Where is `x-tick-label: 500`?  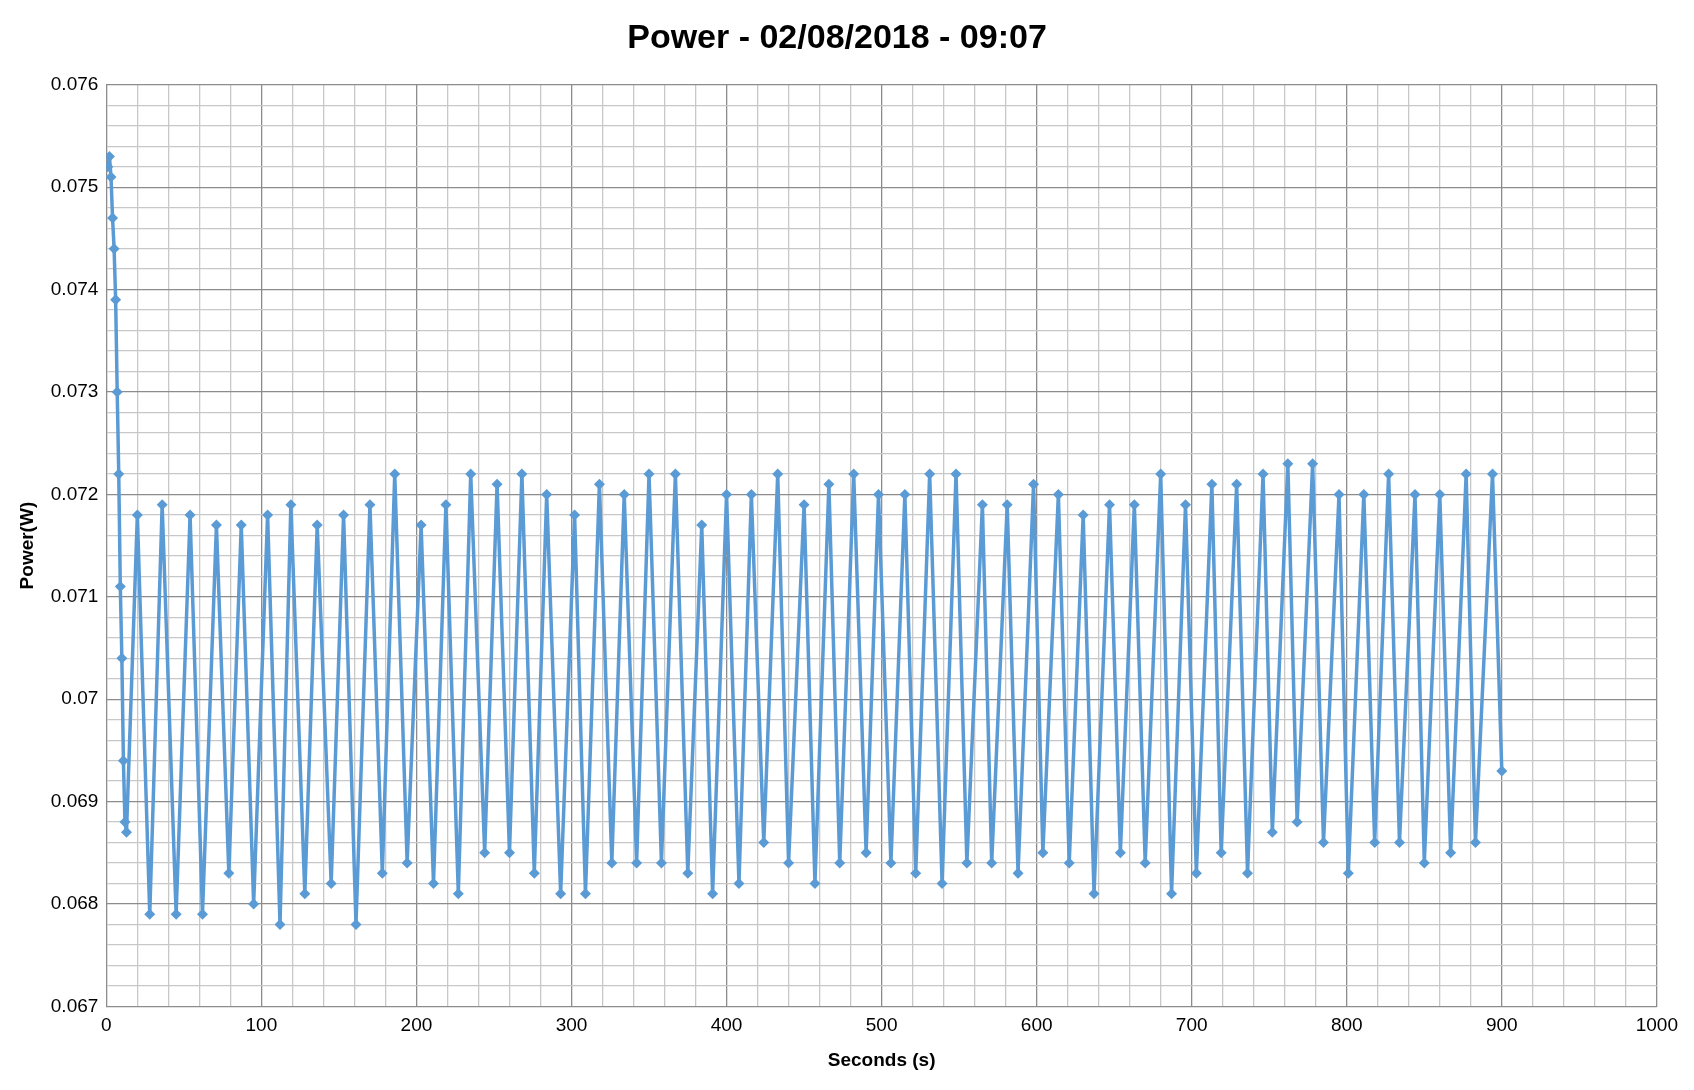 x-tick-label: 500 is located at coordinates (881, 1025).